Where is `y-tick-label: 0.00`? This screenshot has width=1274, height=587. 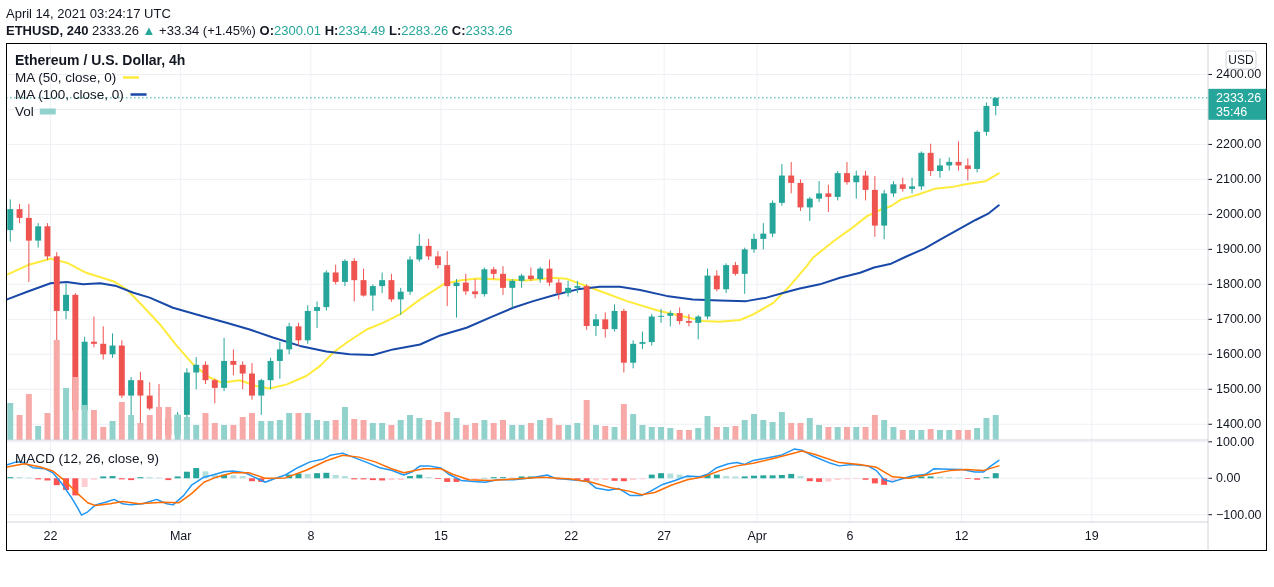
y-tick-label: 0.00 is located at coordinates (1228, 478).